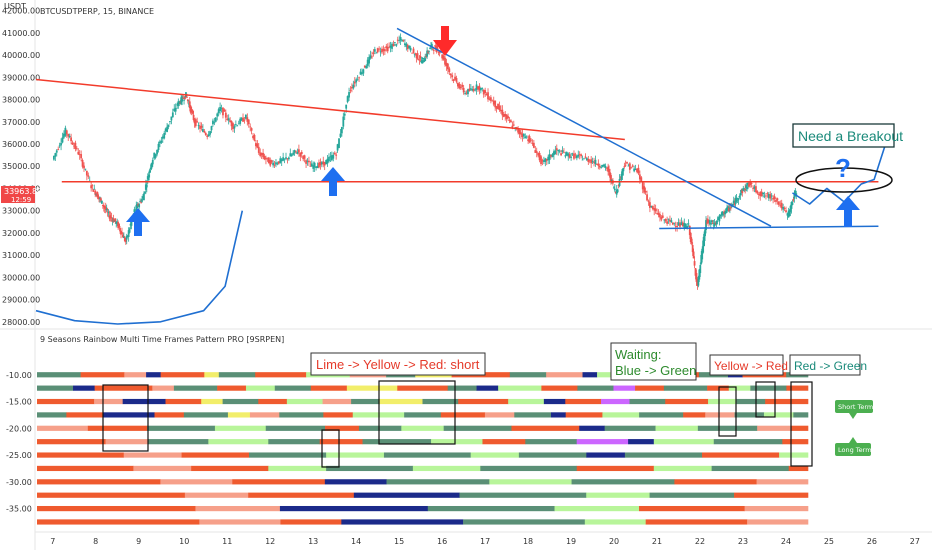 The width and height of the screenshot is (932, 550). What do you see at coordinates (485, 541) in the screenshot?
I see `x-tick-label: 17` at bounding box center [485, 541].